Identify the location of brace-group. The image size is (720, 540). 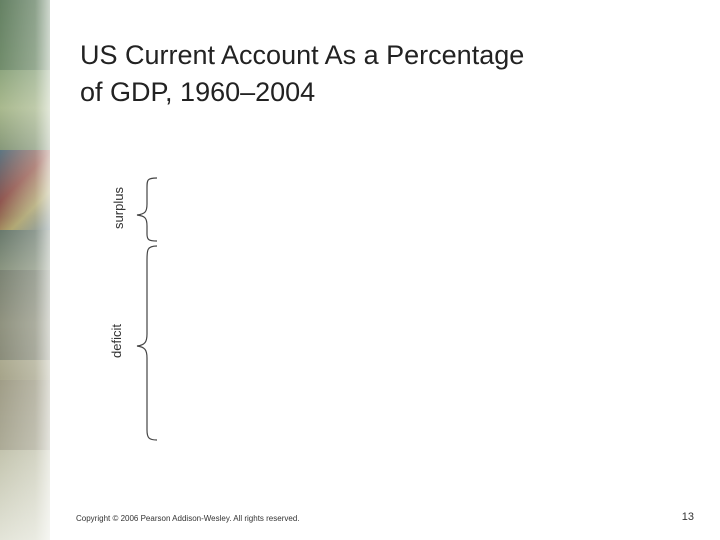
(147, 309).